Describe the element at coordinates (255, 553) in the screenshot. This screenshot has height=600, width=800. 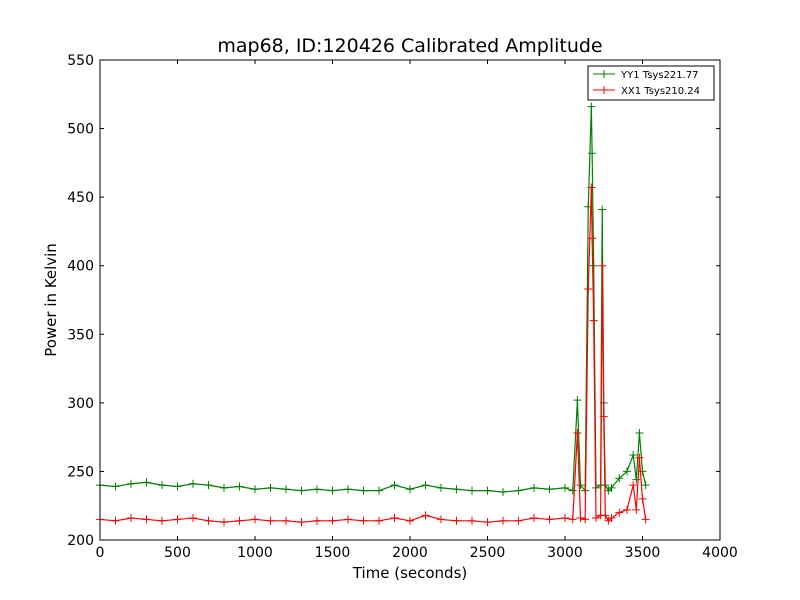
I see `x-tick-label: 1000` at that location.